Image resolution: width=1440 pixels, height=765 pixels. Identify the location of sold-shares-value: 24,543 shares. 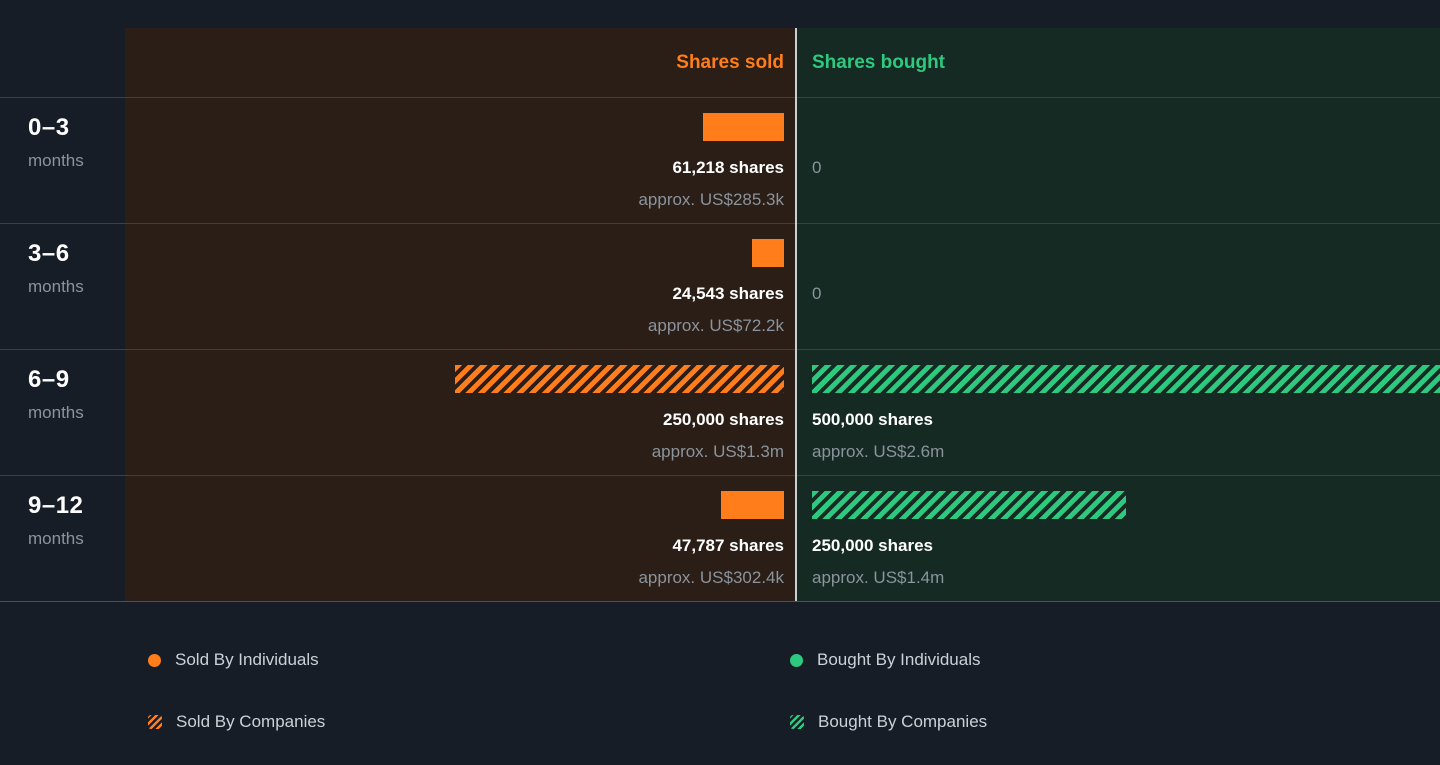
(728, 293).